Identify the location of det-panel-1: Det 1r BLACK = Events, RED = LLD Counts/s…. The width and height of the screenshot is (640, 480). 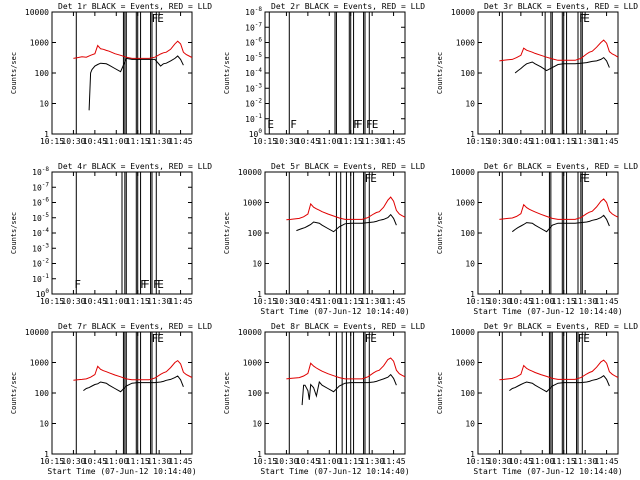
(111, 74).